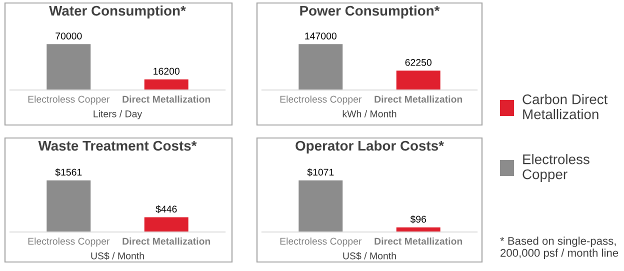 This screenshot has width=624, height=271. Describe the element at coordinates (559, 247) in the screenshot. I see `text: * Based on single-pass, 200,000 psf / month line` at that location.